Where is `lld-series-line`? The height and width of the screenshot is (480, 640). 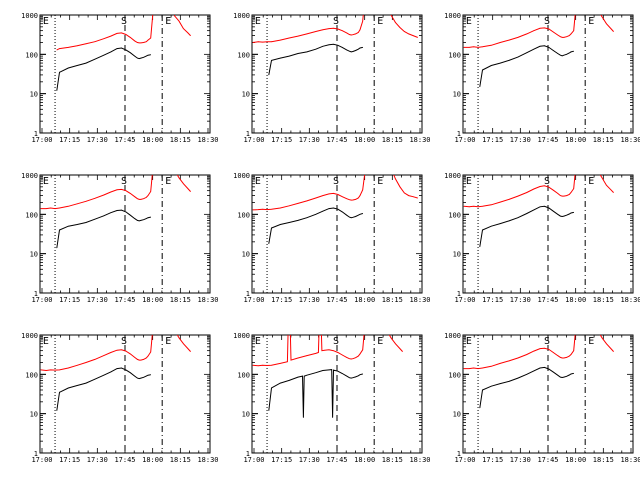
lld-series-line is located at coordinates (335, 193).